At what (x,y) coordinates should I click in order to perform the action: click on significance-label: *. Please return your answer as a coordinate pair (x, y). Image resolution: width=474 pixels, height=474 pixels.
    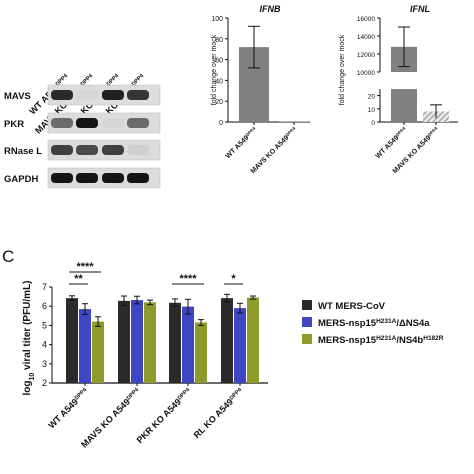
    Looking at the image, I should click on (233, 279).